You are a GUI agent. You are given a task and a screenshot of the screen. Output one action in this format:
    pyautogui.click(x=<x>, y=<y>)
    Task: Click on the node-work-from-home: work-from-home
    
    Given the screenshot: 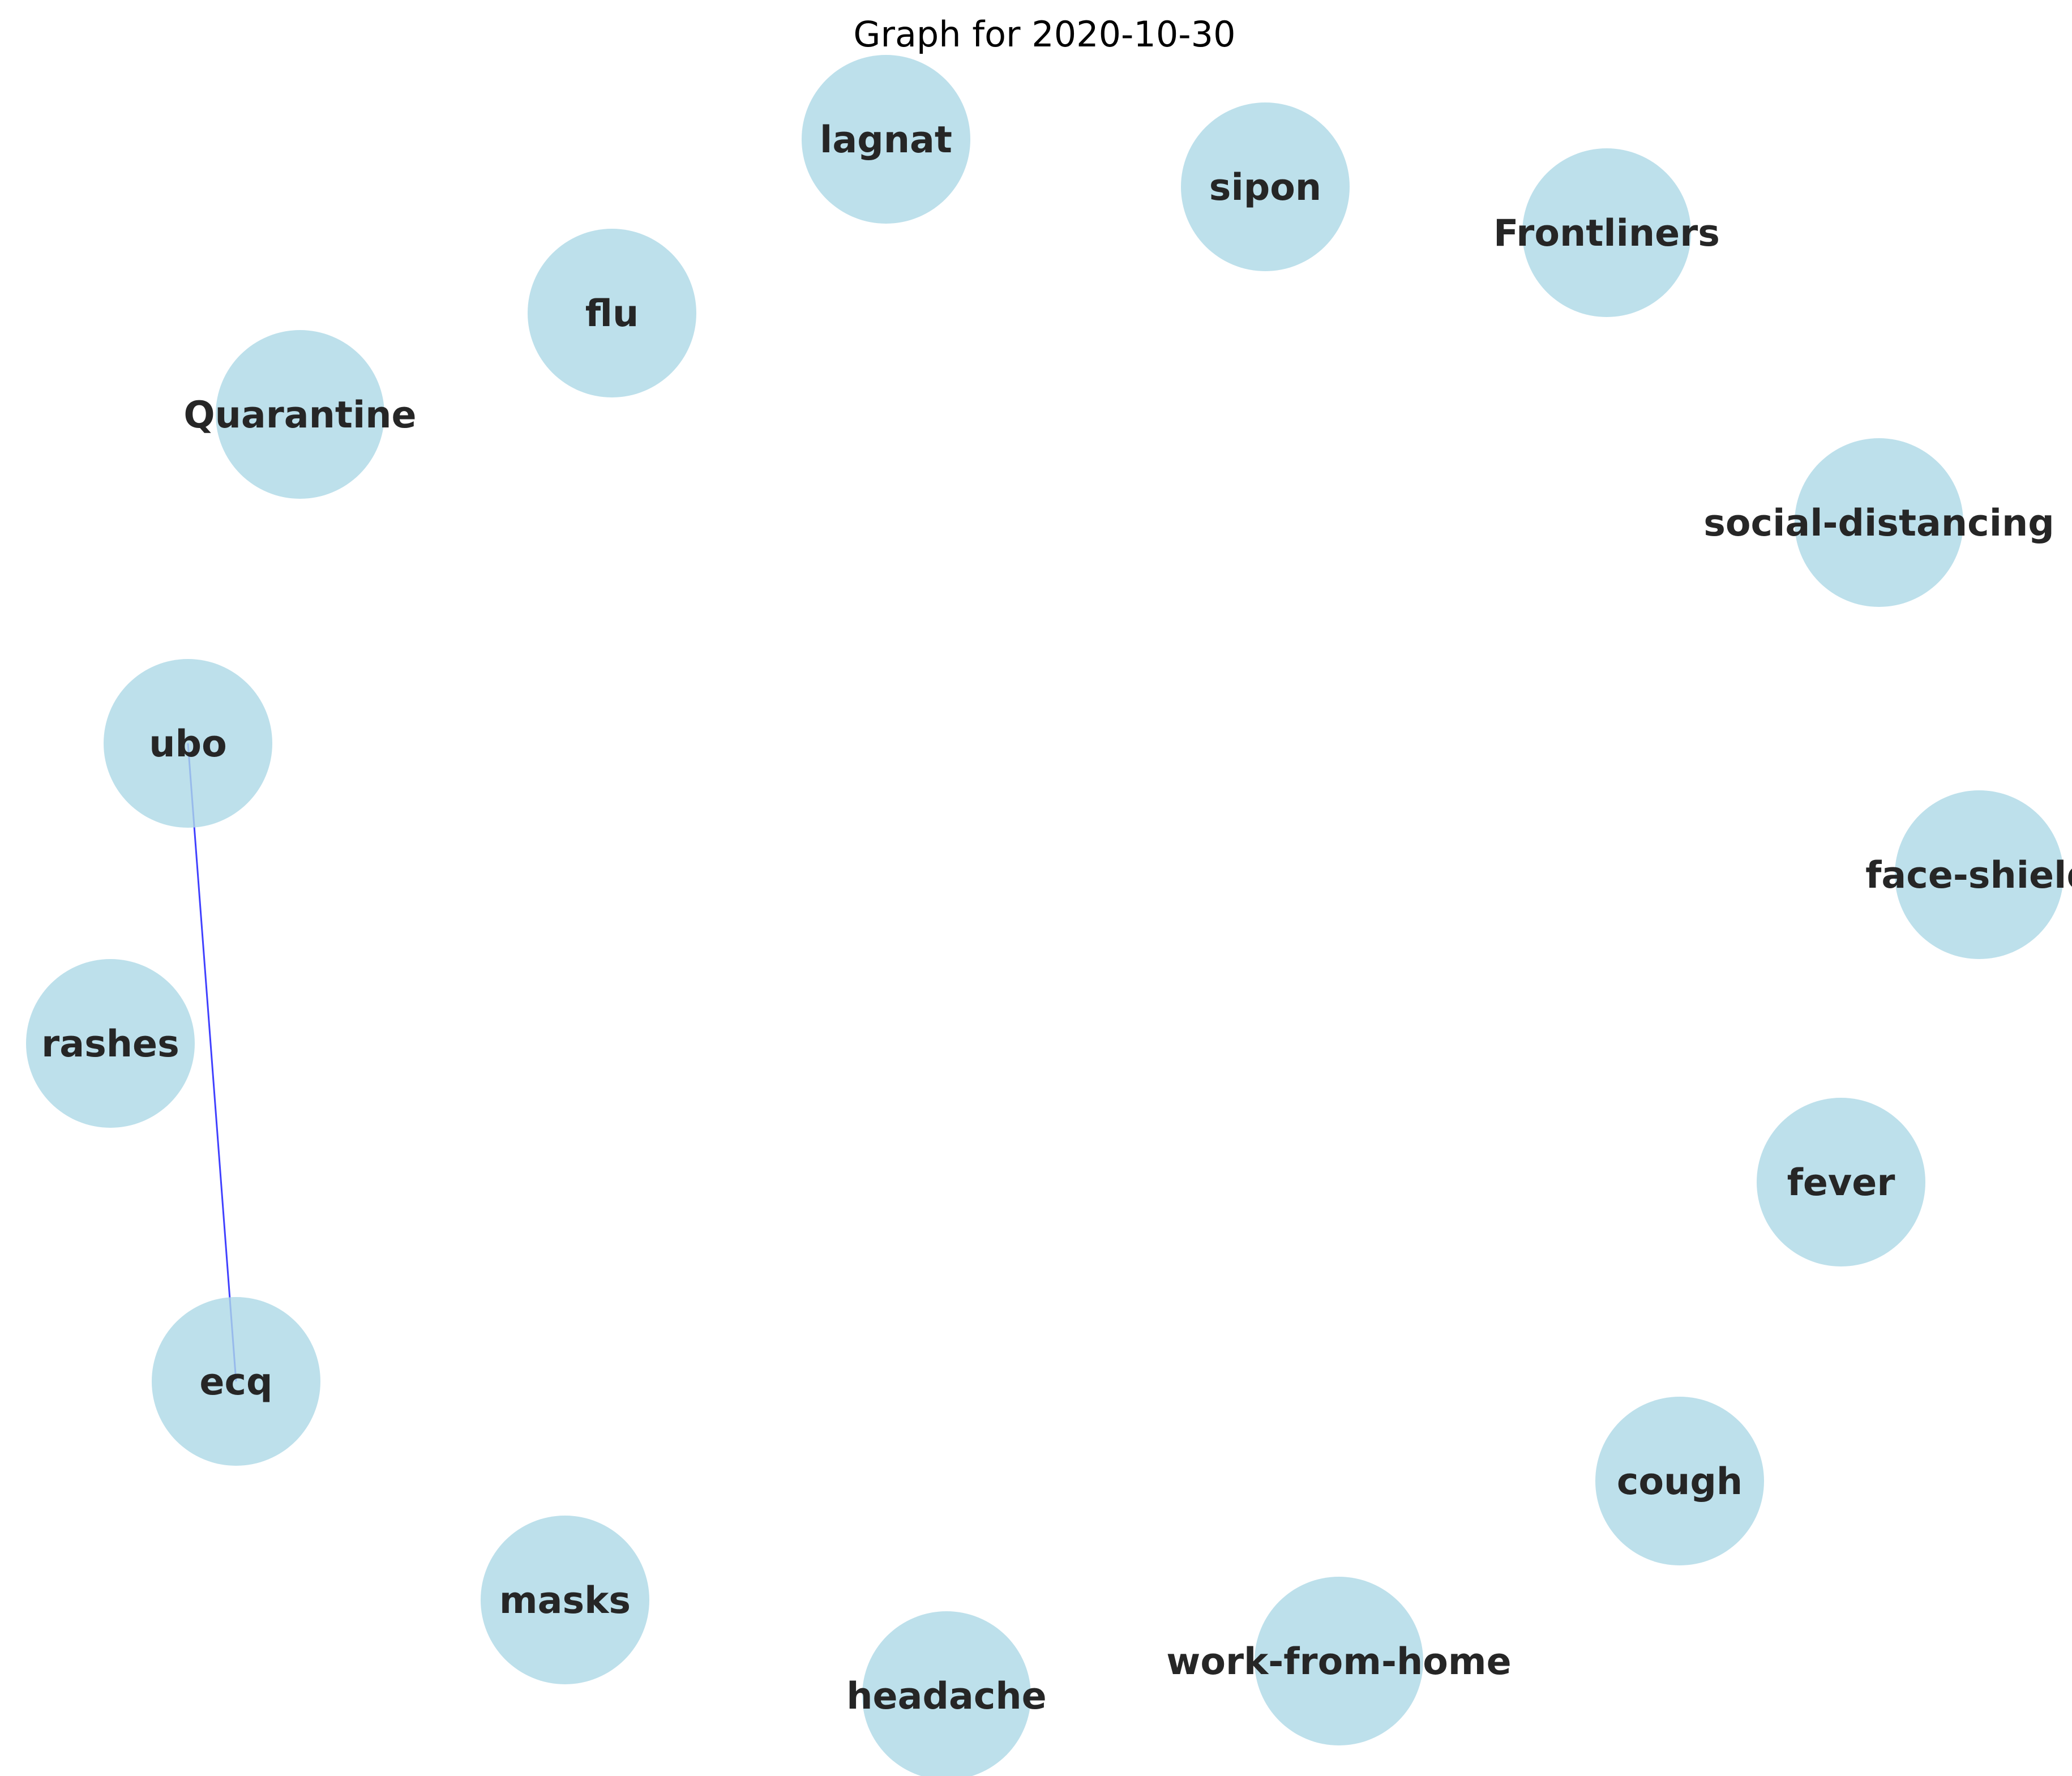 What is the action you would take?
    pyautogui.click(x=1339, y=1661)
    